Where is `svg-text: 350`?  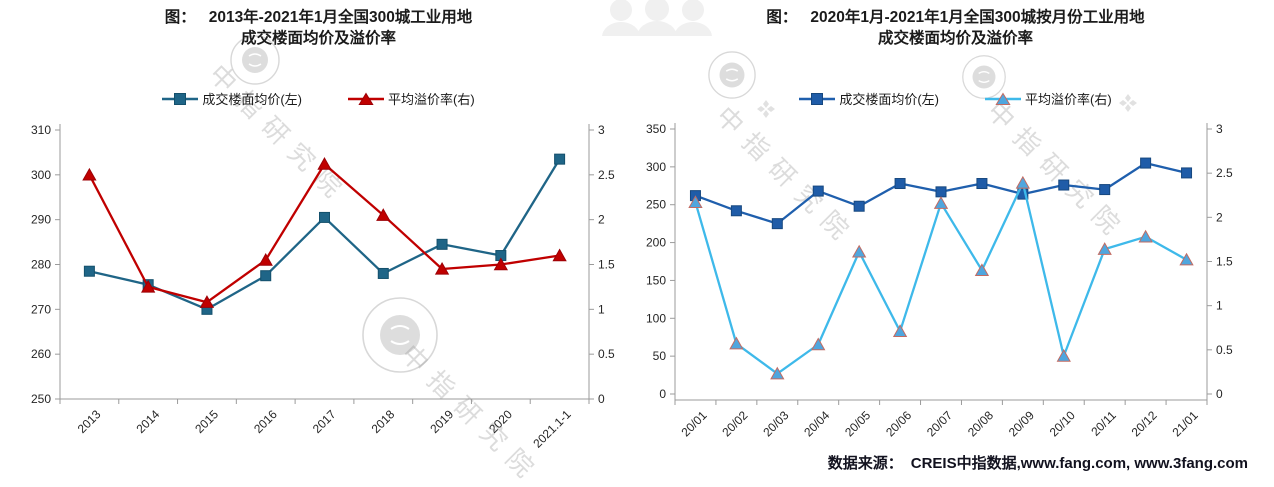 svg-text: 350 is located at coordinates (656, 129).